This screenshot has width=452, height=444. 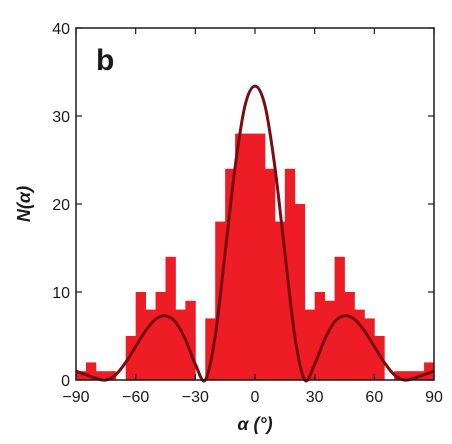 What do you see at coordinates (24, 204) in the screenshot?
I see `y-axis-label: N(α)` at bounding box center [24, 204].